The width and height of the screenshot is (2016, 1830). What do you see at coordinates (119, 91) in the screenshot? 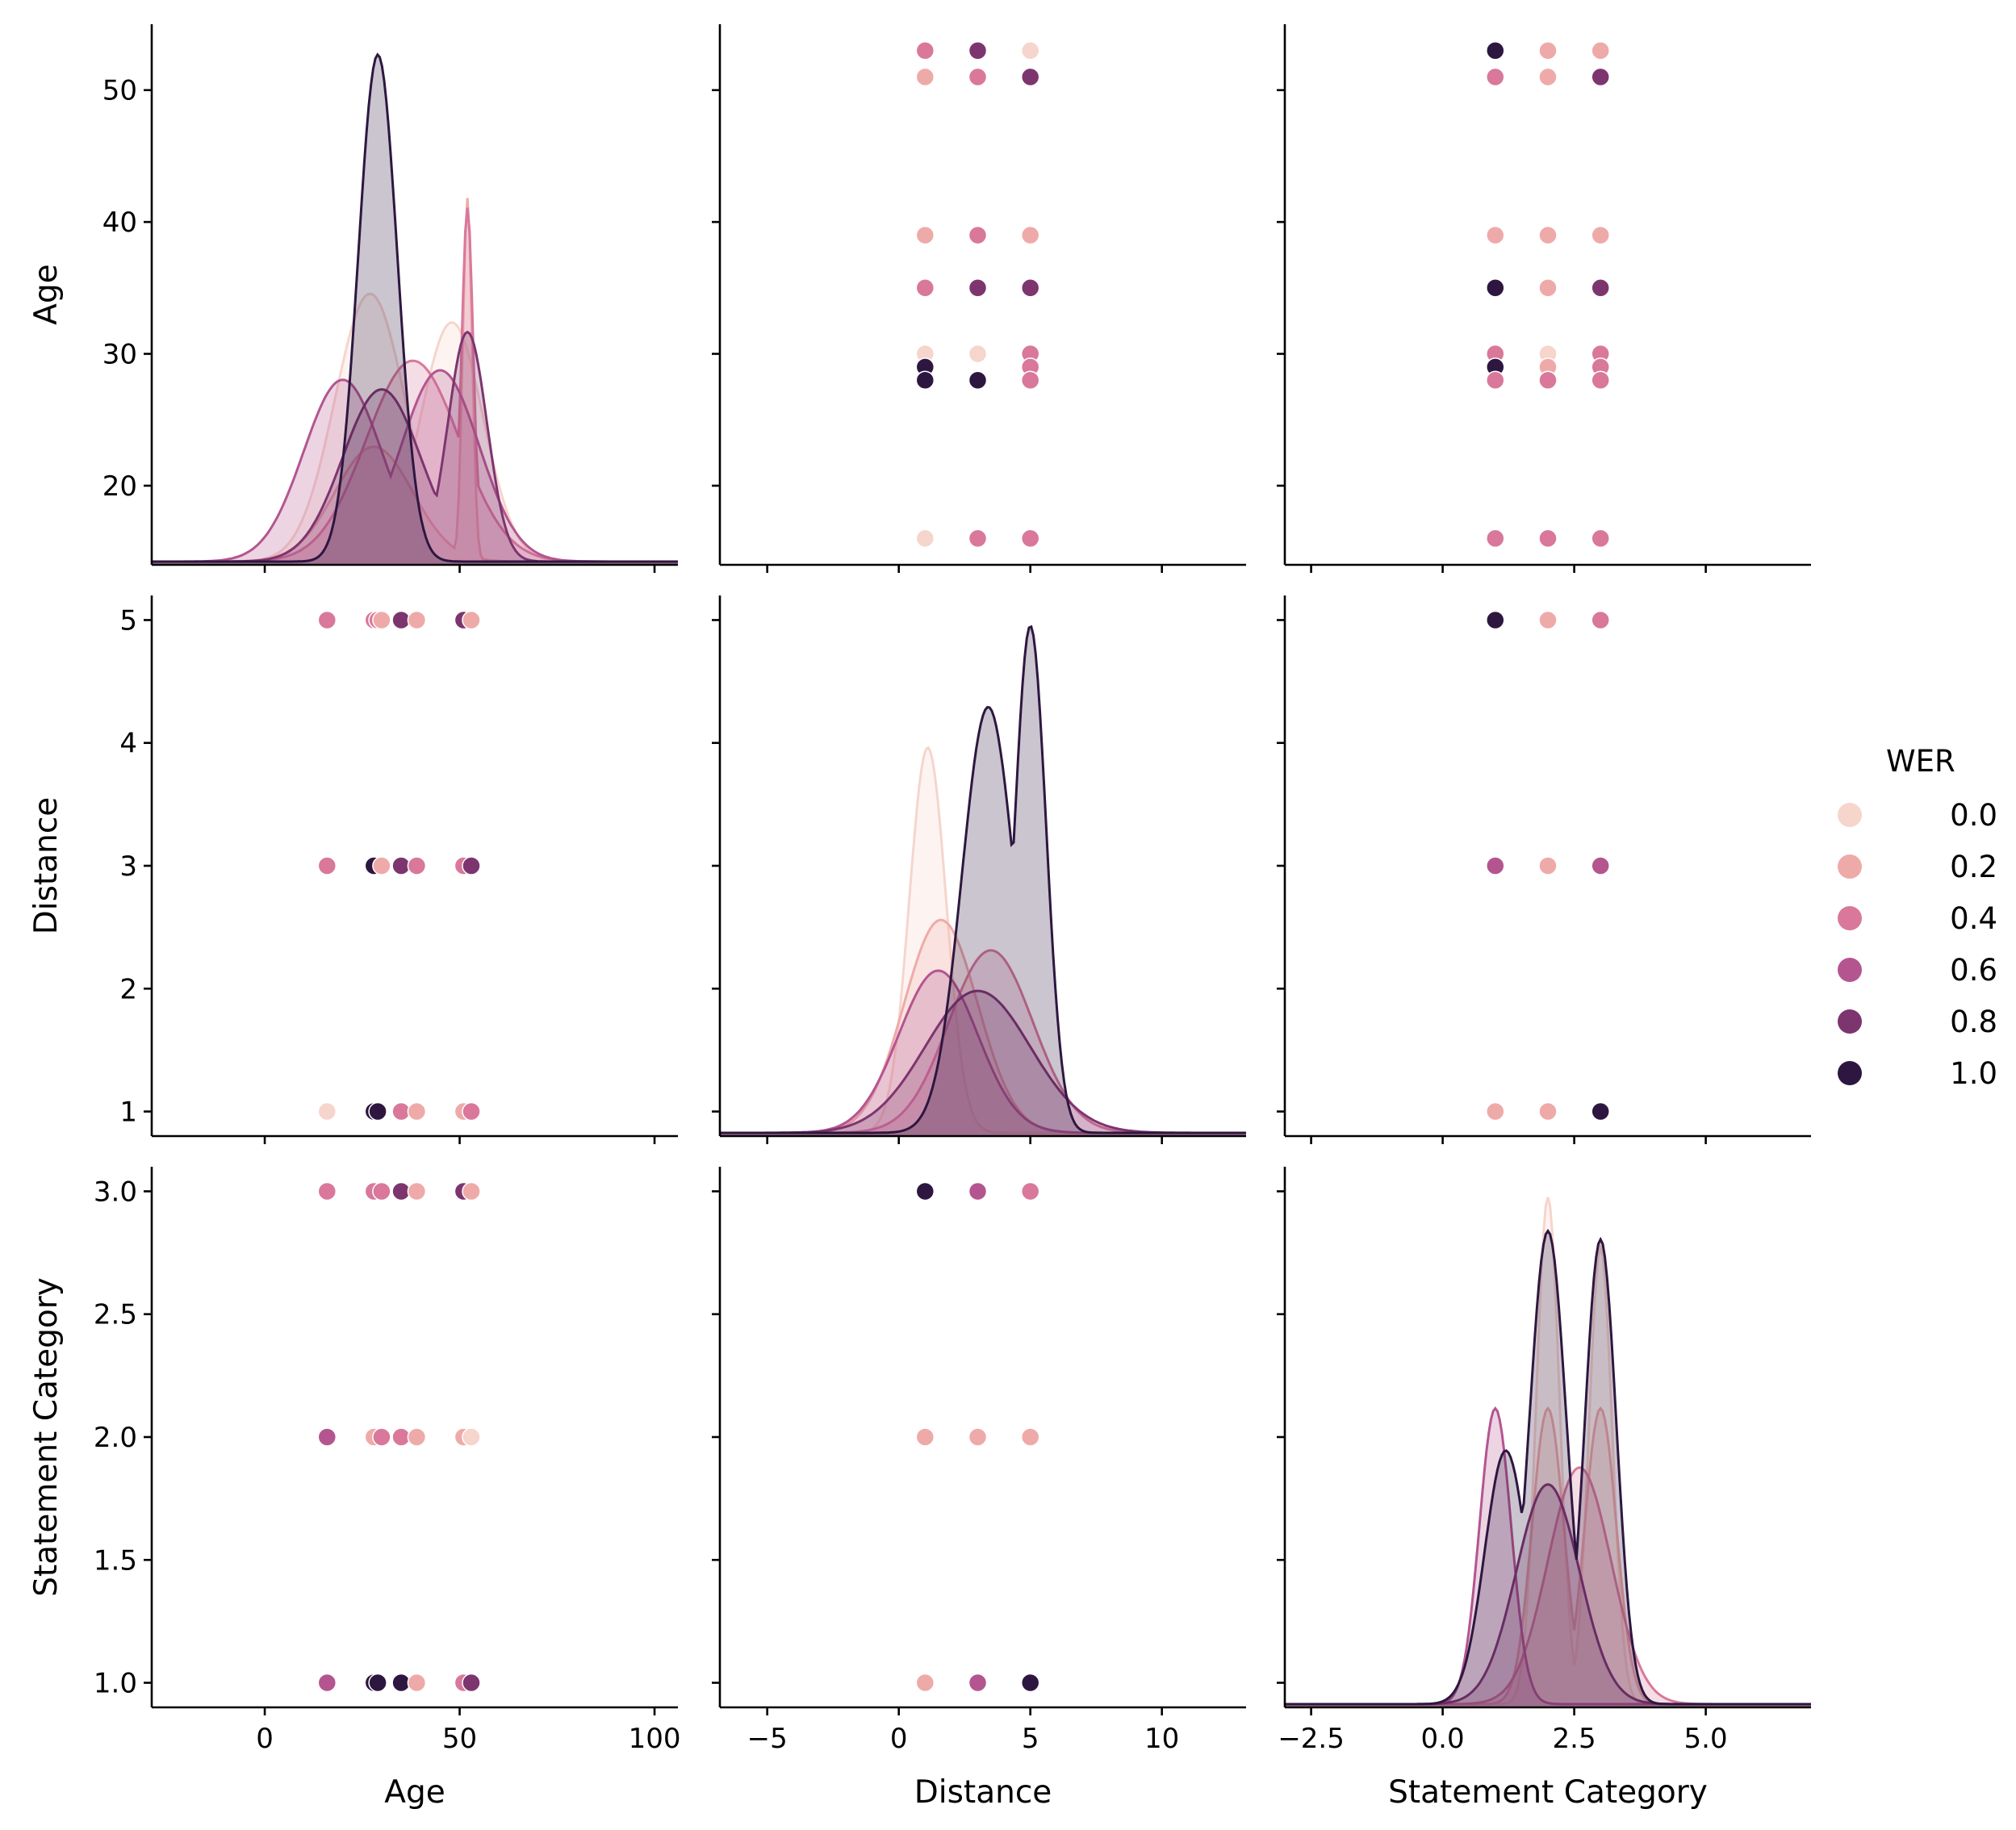
I see `y-tick-label: 50` at bounding box center [119, 91].